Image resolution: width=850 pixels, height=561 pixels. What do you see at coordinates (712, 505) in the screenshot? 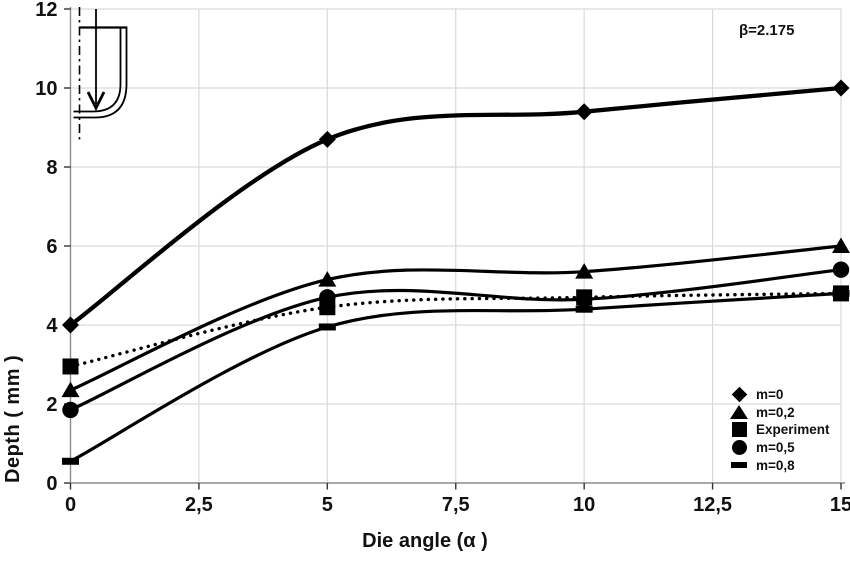
I see `x-tick-label: 12,5` at bounding box center [712, 505].